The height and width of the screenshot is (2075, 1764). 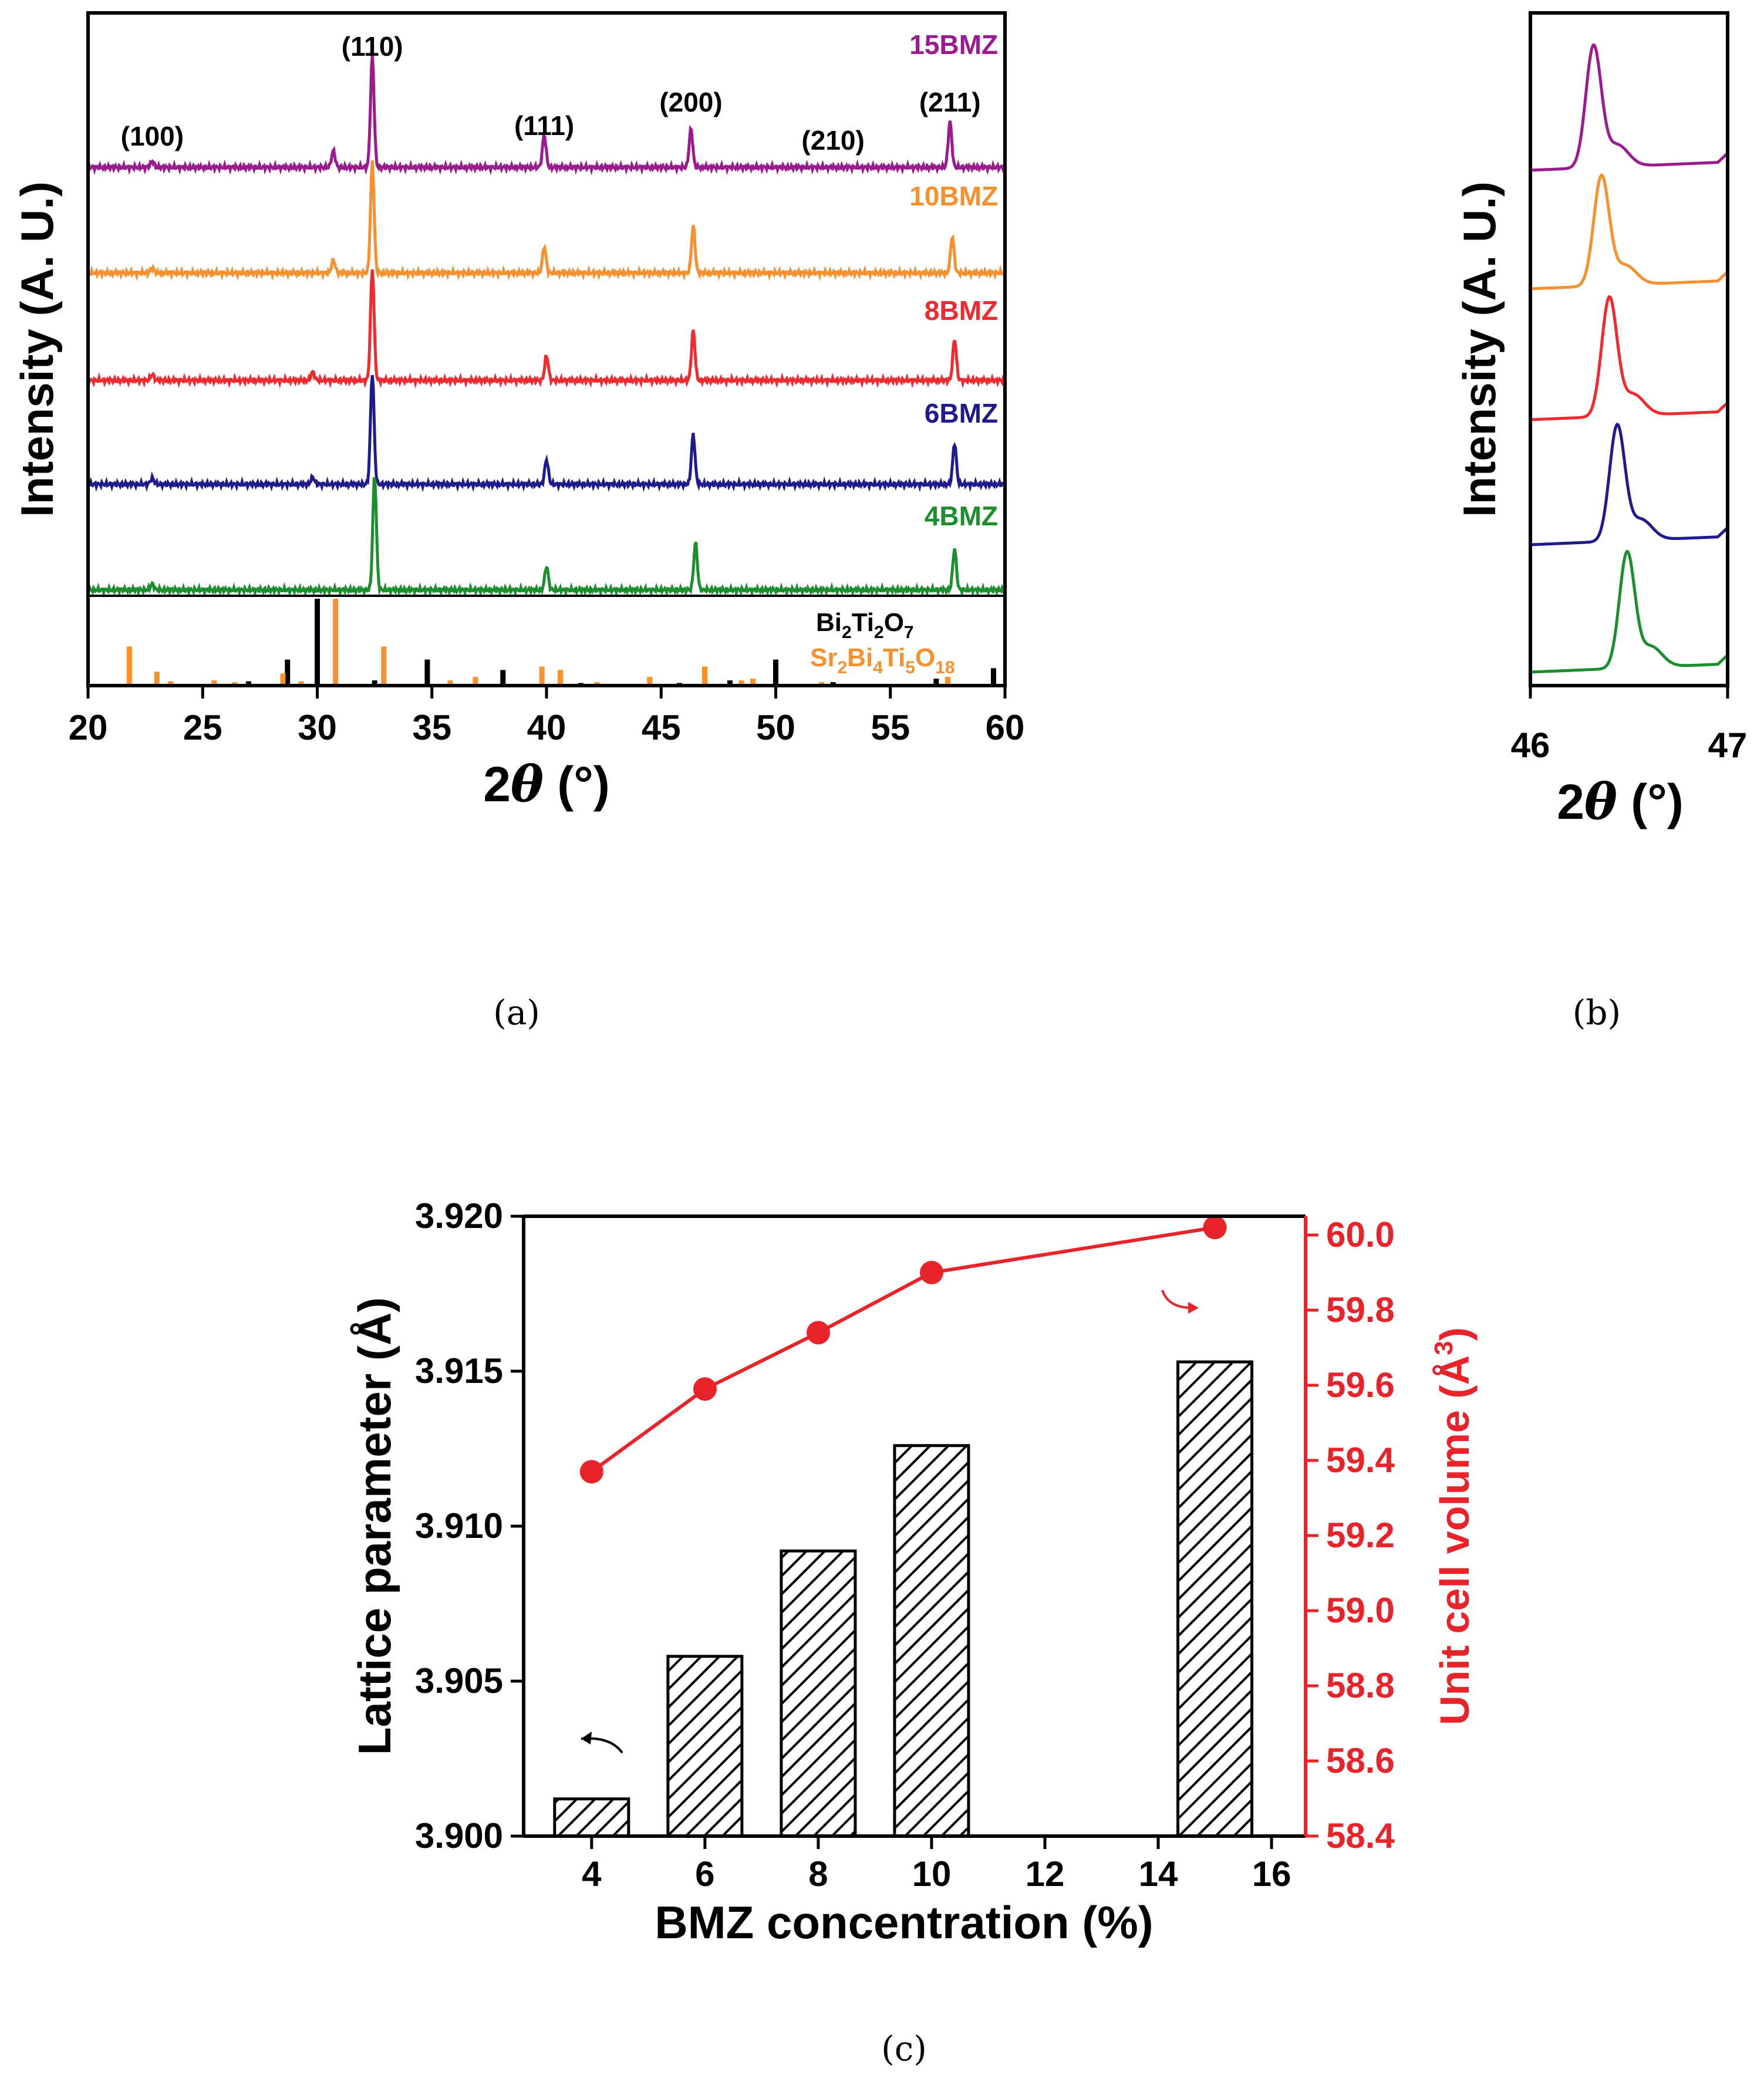 I want to click on xrd-series-group, so click(x=546, y=326).